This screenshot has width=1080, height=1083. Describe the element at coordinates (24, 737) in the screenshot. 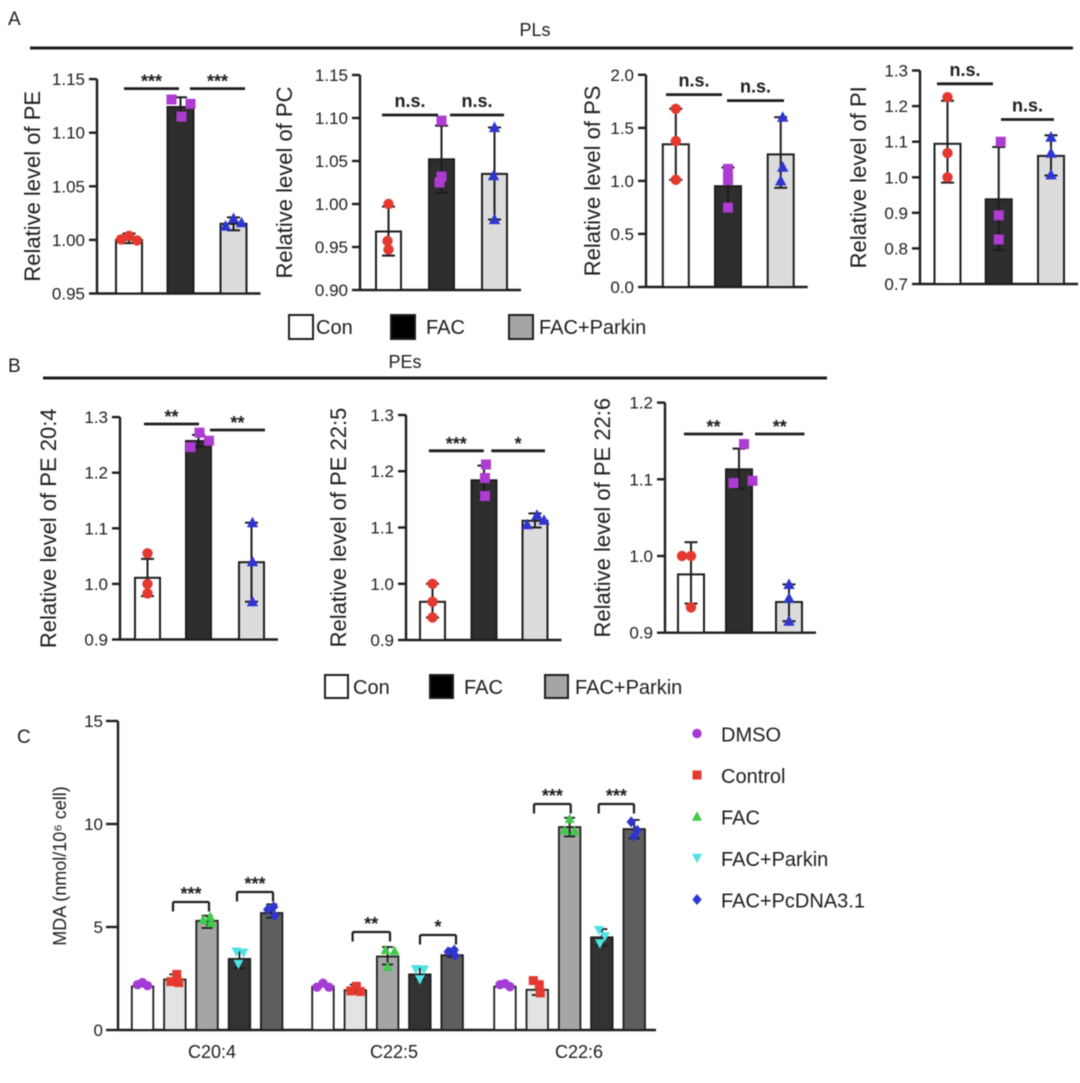

I see `svg-text: C` at that location.